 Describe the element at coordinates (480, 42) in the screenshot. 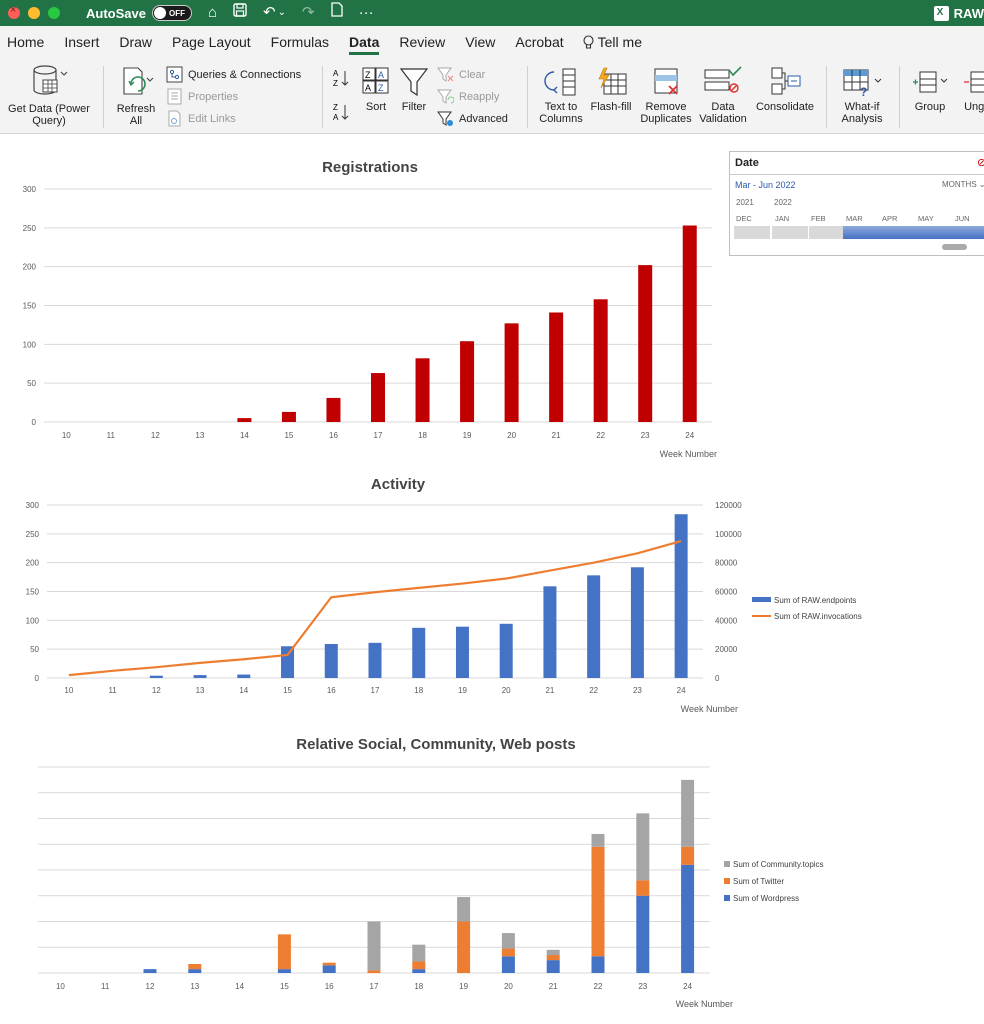

I see `tab-view: View` at that location.